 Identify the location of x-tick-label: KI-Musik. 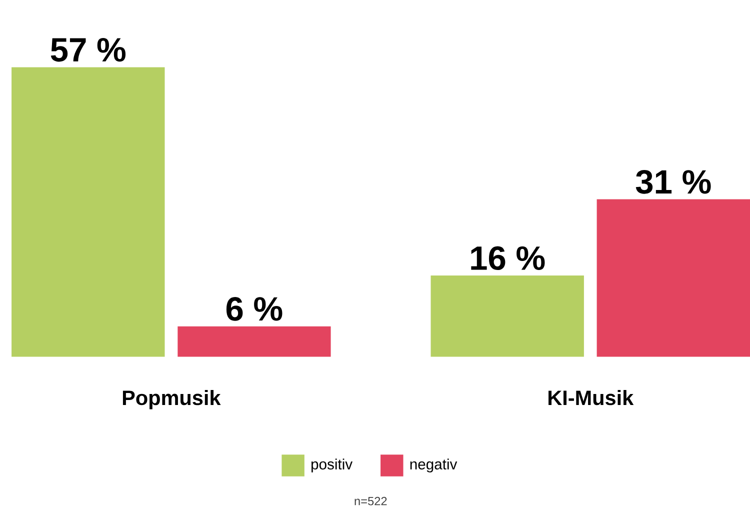
(591, 398).